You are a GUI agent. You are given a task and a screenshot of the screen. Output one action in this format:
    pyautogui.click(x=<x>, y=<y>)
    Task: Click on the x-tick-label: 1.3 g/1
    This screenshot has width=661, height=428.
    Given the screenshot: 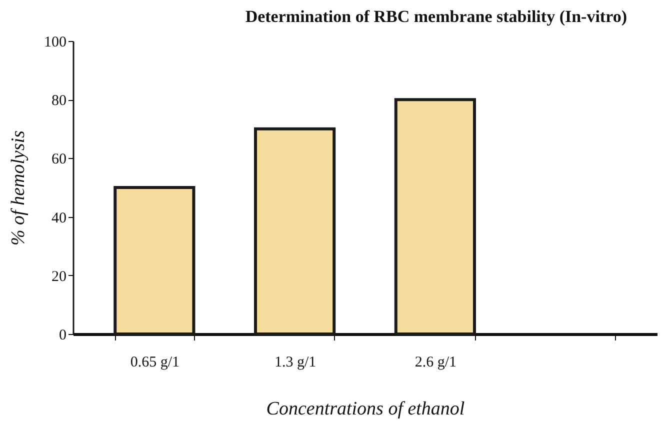 What is the action you would take?
    pyautogui.click(x=295, y=362)
    